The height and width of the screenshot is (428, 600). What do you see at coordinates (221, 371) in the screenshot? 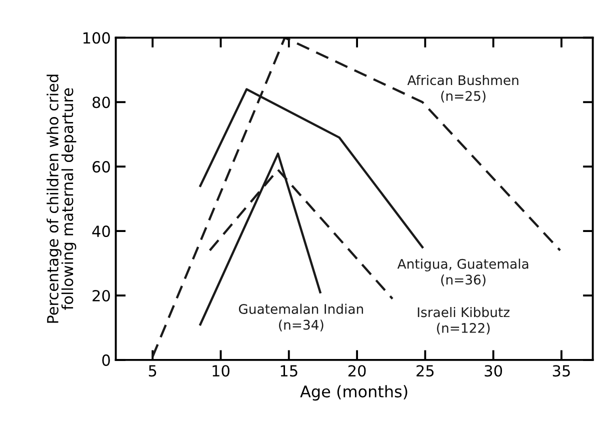
I see `x-tick-label: 10` at bounding box center [221, 371].